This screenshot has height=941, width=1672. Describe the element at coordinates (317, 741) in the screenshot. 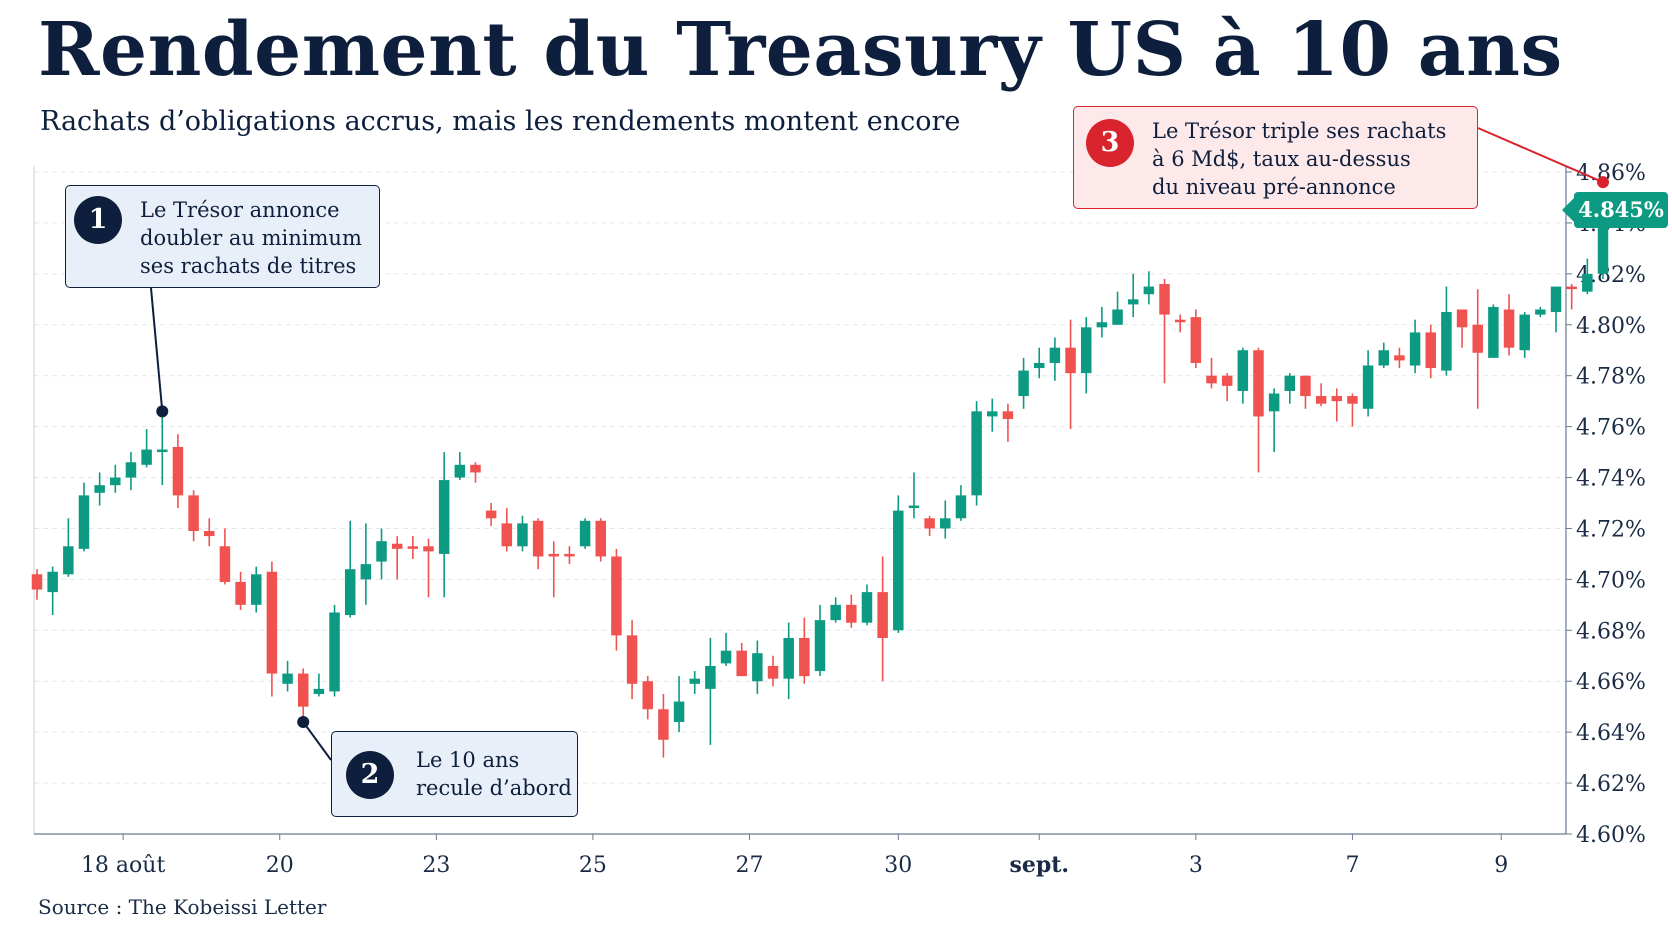

I see `callout-2-leader` at that location.